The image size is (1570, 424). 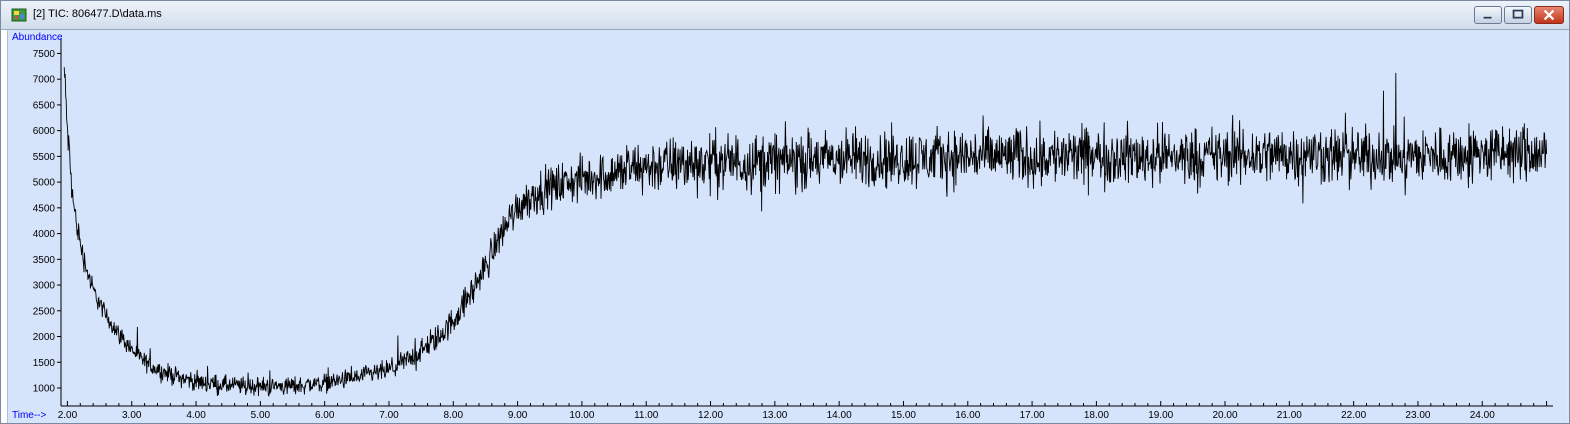 What do you see at coordinates (518, 415) in the screenshot?
I see `x-tick-label: 9.00` at bounding box center [518, 415].